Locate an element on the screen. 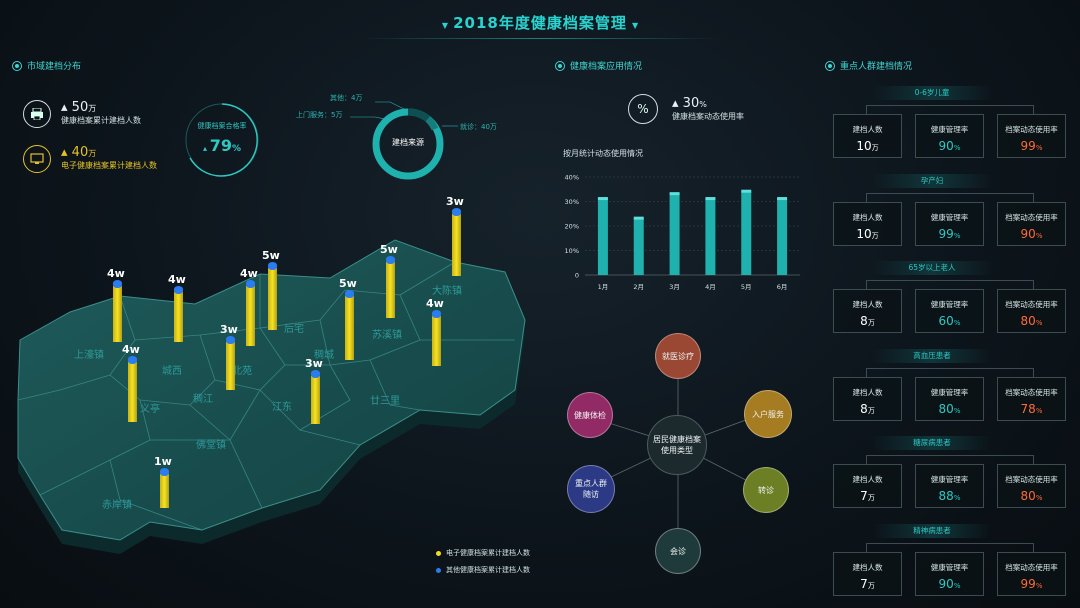 The width and height of the screenshot is (1080, 608). usage-type-label: 会诊 is located at coordinates (678, 551).